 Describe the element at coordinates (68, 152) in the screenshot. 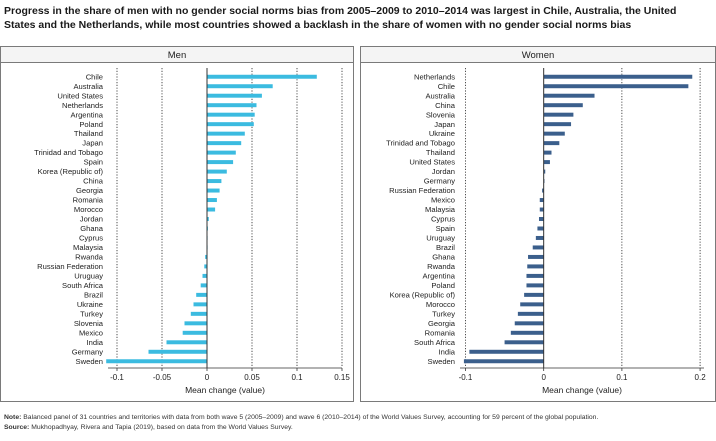

I see `category-label: Trinidad and Tobago` at that location.